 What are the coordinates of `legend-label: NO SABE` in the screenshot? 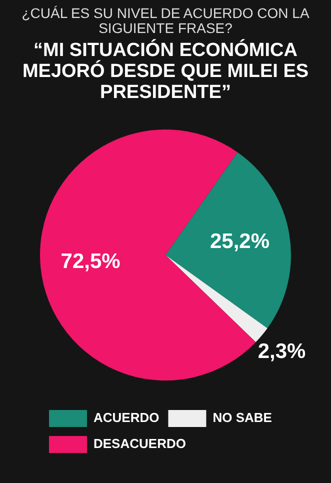 It's located at (242, 418).